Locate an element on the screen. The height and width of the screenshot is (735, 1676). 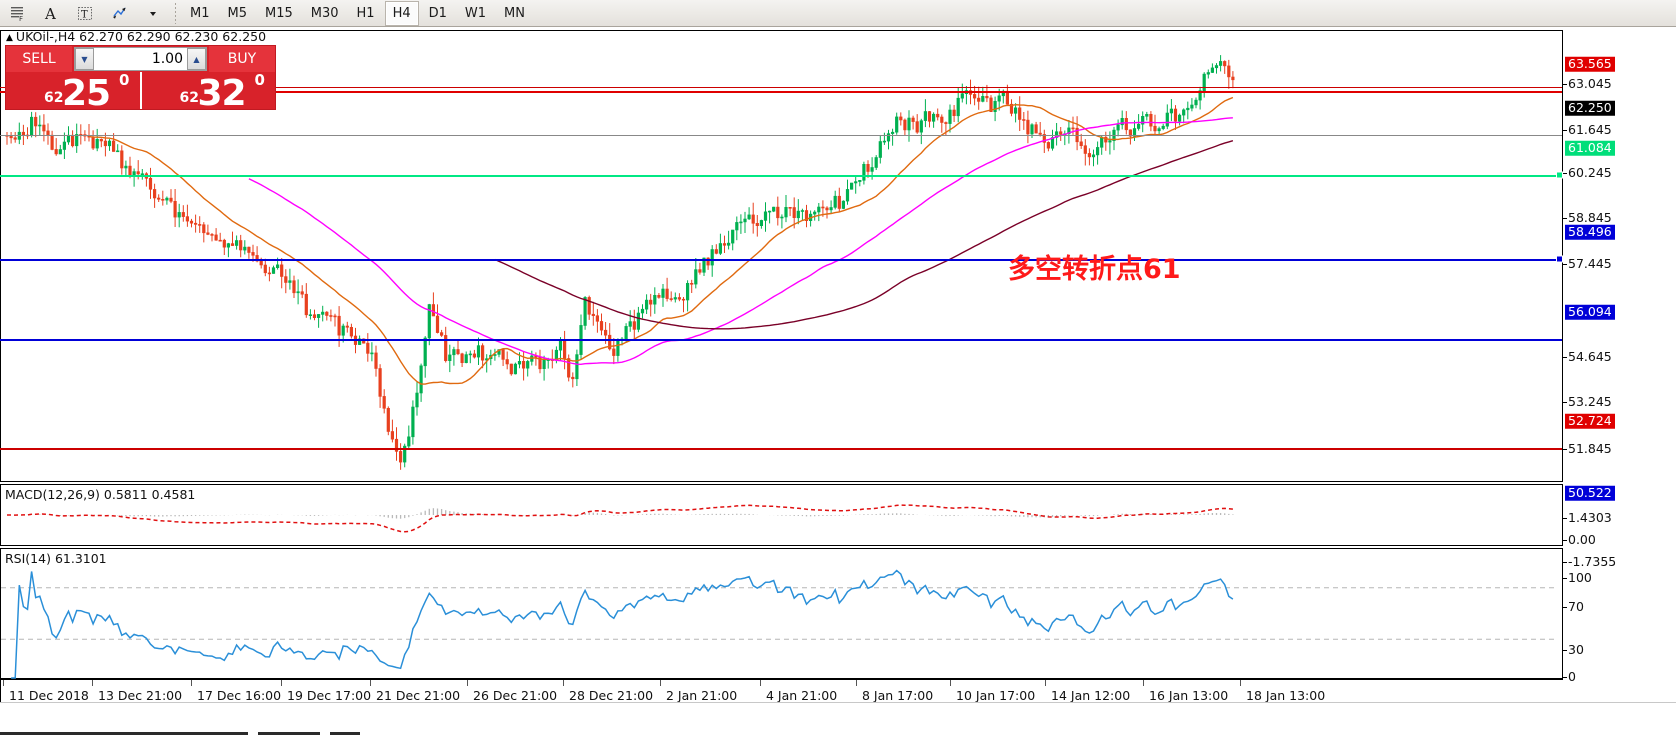
volume-stepper: ▼ 1.00 ▲ is located at coordinates (140, 59).